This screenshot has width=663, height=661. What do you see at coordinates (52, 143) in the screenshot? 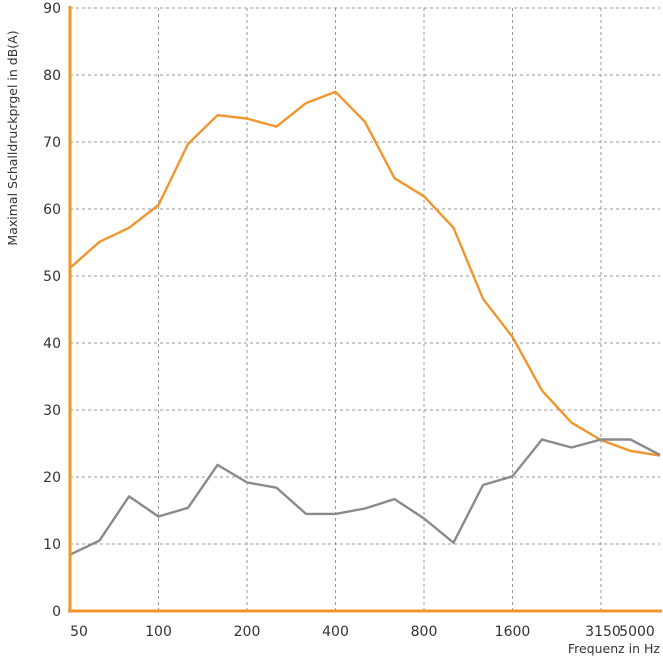
I see `y-tick-label-70: 70` at bounding box center [52, 143].